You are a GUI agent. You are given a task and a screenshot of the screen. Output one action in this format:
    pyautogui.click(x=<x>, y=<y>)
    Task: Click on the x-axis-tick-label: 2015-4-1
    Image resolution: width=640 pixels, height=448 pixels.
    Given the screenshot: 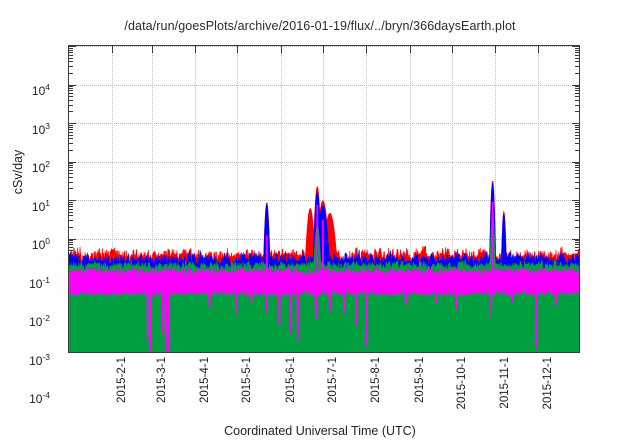 What is the action you would take?
    pyautogui.click(x=205, y=380)
    